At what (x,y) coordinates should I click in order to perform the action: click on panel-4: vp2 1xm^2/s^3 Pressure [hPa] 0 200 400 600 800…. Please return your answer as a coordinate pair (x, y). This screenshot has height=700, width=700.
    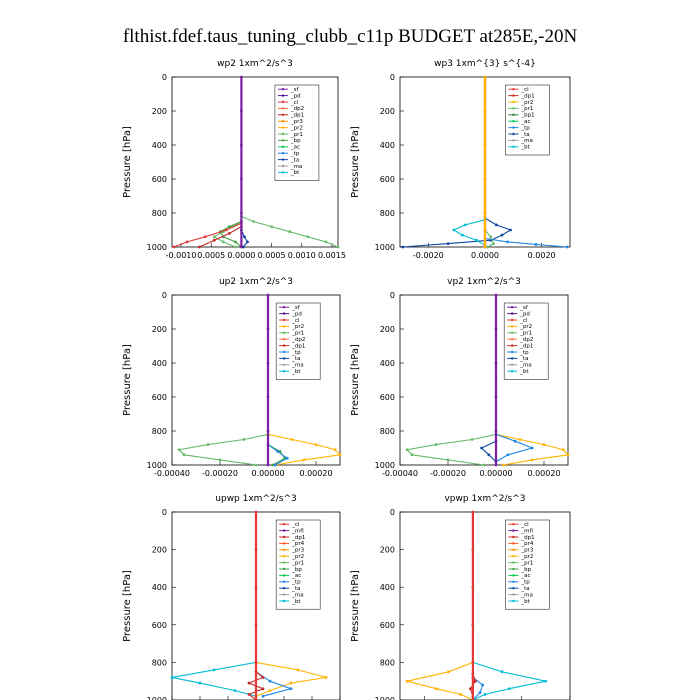
    Looking at the image, I should click on (460, 377).